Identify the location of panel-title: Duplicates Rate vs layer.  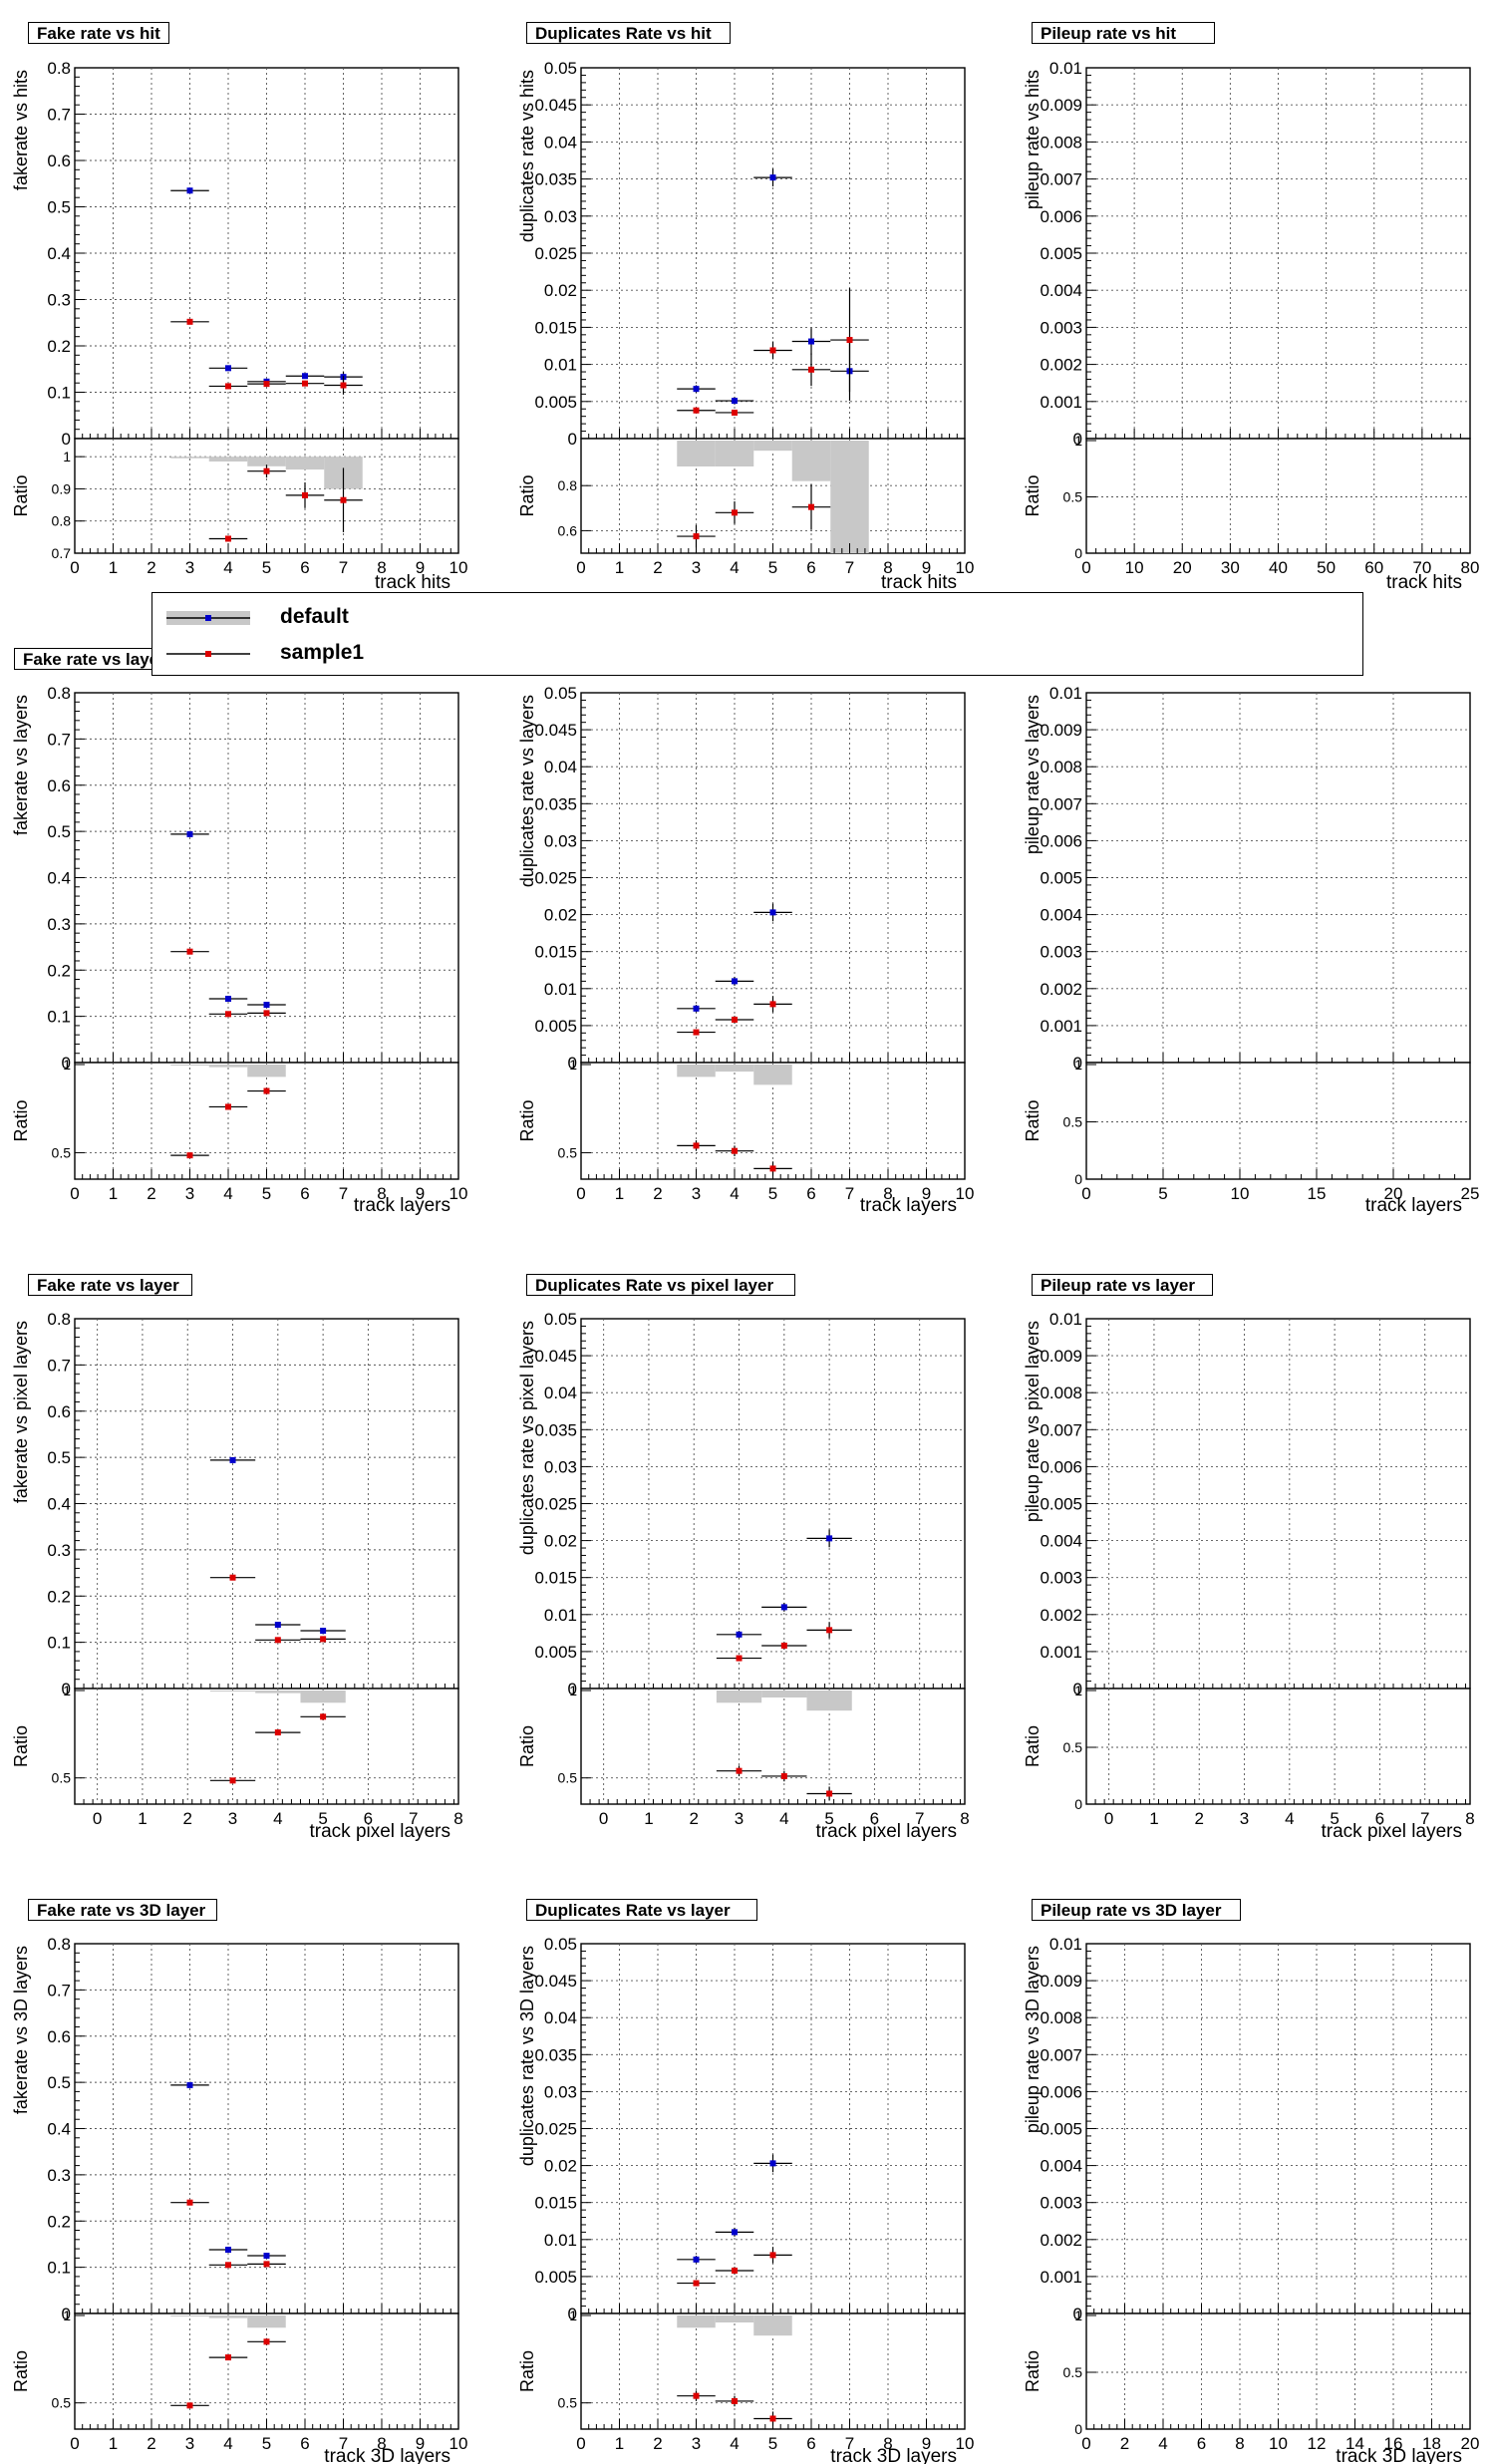
(641, 1910).